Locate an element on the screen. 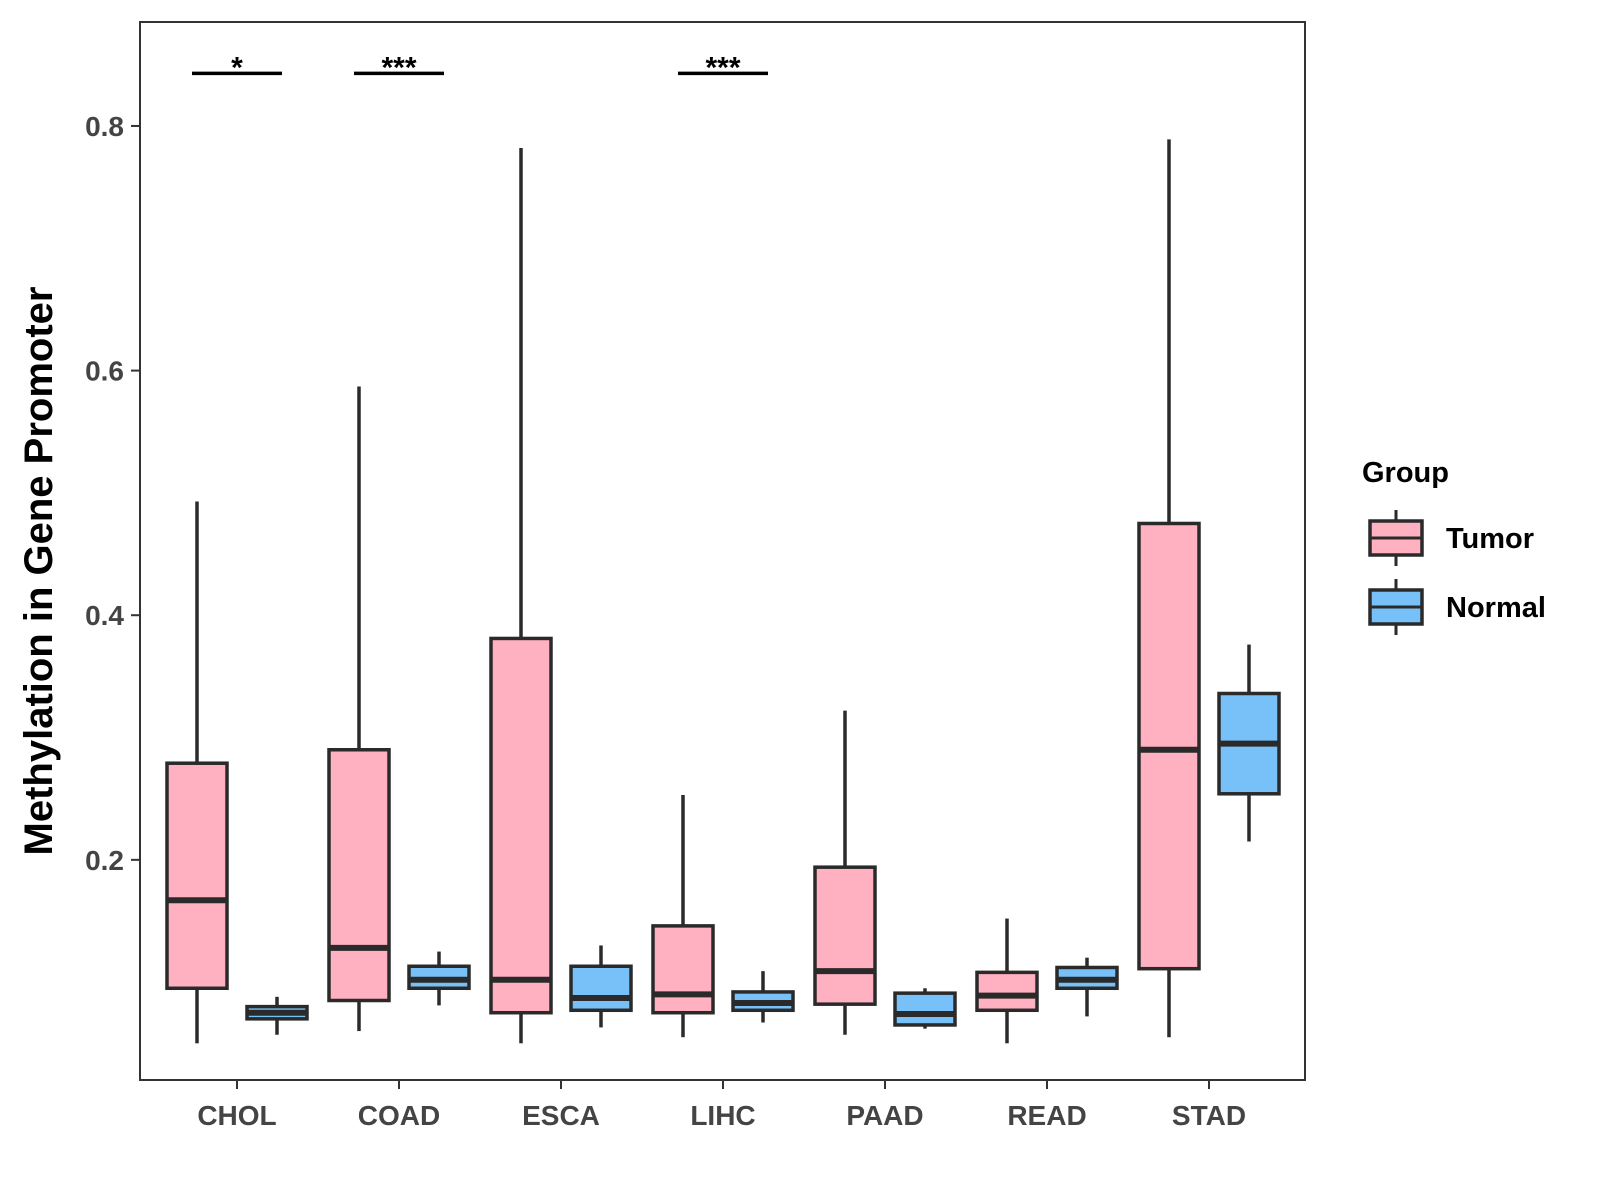  significance-label: * is located at coordinates (237, 67).